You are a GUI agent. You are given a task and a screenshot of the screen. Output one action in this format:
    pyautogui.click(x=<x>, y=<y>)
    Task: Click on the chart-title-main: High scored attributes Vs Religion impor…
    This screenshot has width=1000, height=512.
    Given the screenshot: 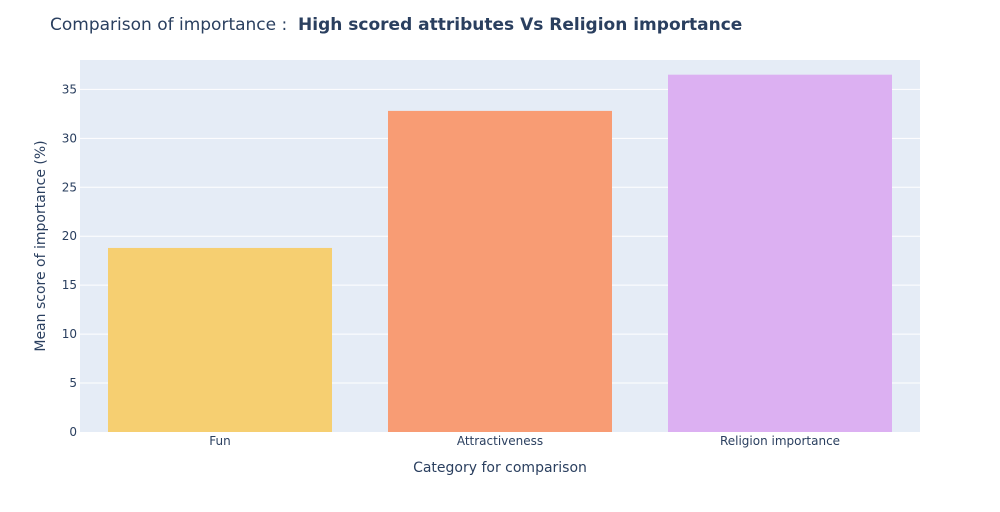 What is the action you would take?
    pyautogui.click(x=520, y=25)
    